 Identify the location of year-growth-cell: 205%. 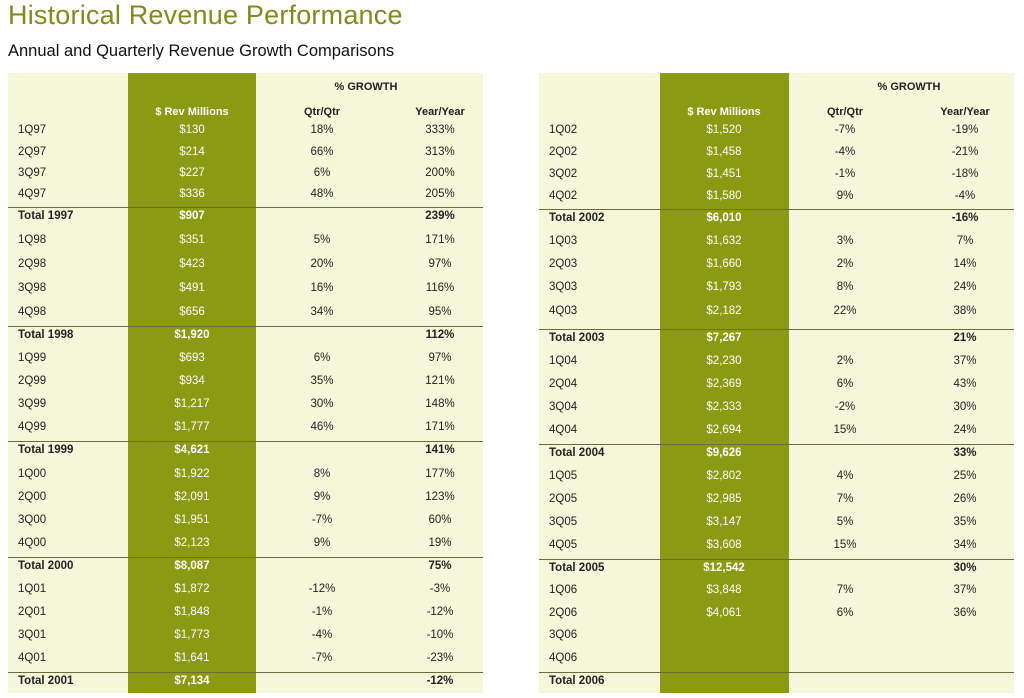
(440, 194).